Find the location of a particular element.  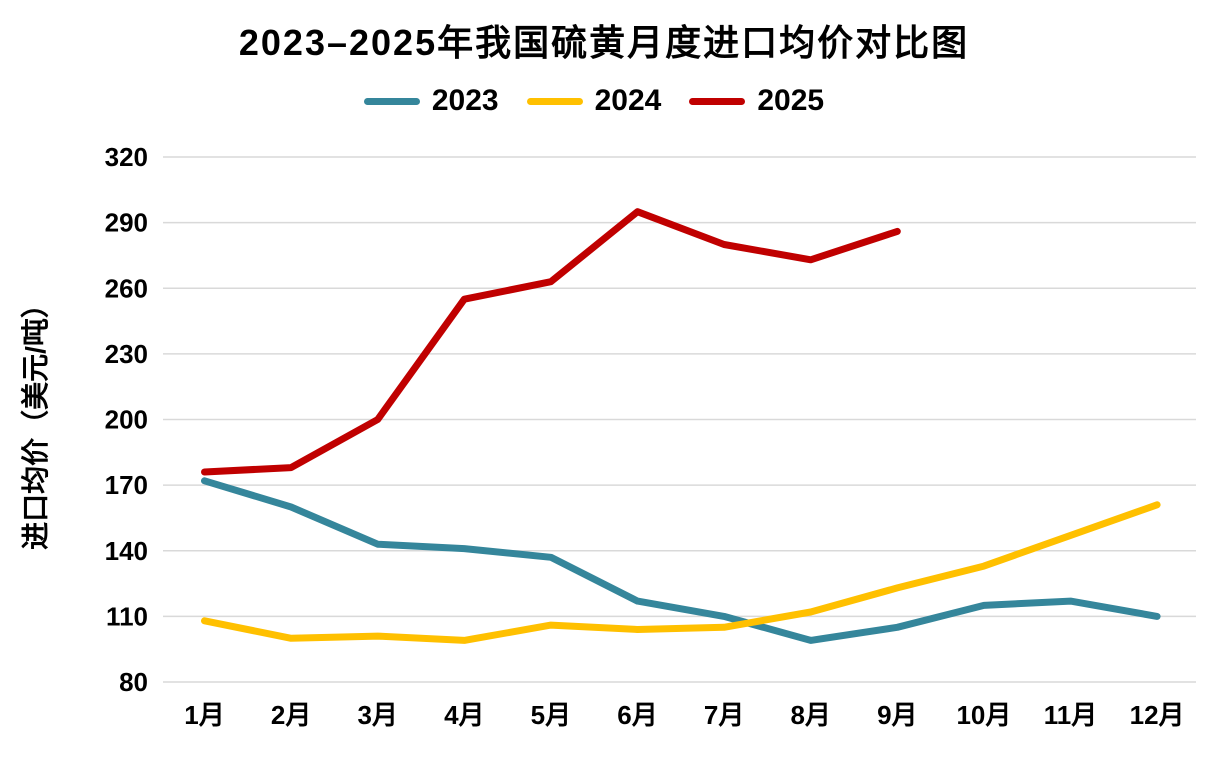

x-tick-label-9月: 9月 is located at coordinates (897, 715).